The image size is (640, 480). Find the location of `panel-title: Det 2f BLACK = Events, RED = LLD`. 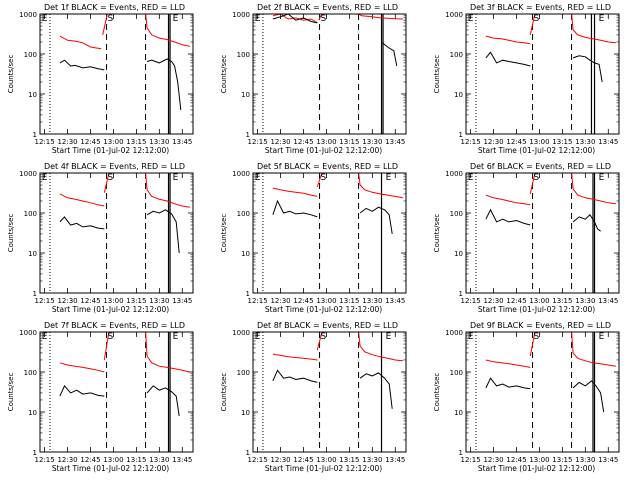

panel-title: Det 2f BLACK = Events, RED = LLD is located at coordinates (327, 7).